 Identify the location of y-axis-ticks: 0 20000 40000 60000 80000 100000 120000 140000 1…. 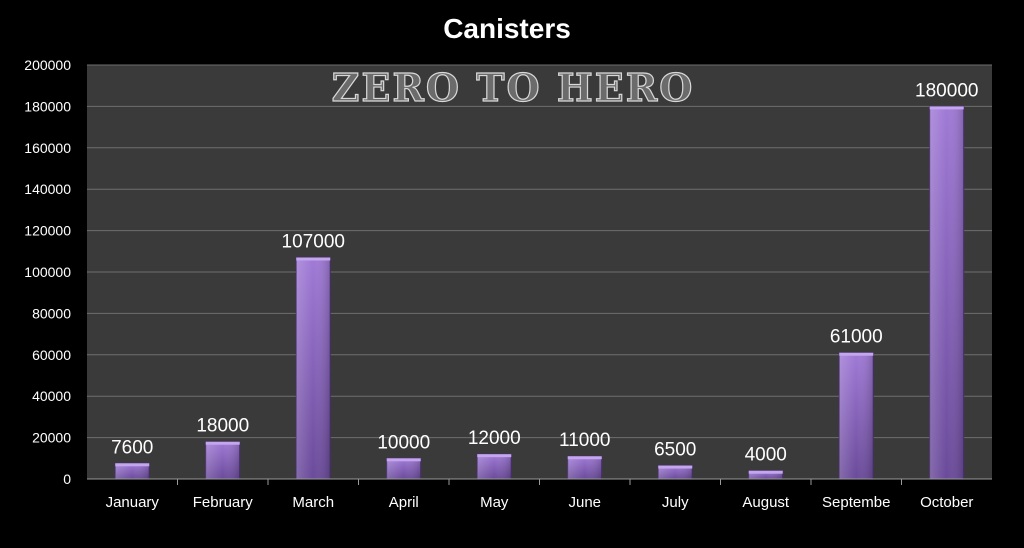
(47, 272).